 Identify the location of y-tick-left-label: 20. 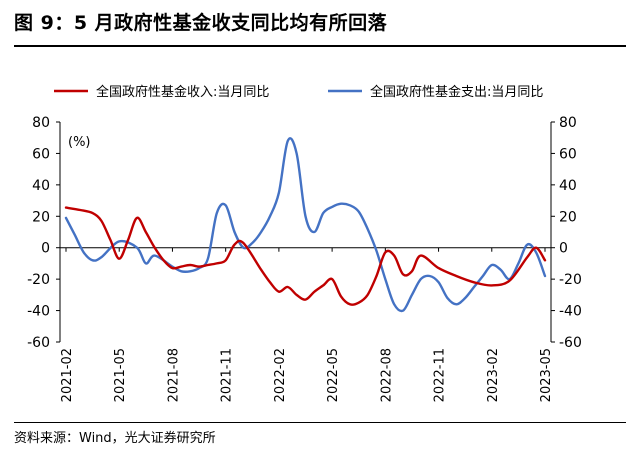
(41, 217).